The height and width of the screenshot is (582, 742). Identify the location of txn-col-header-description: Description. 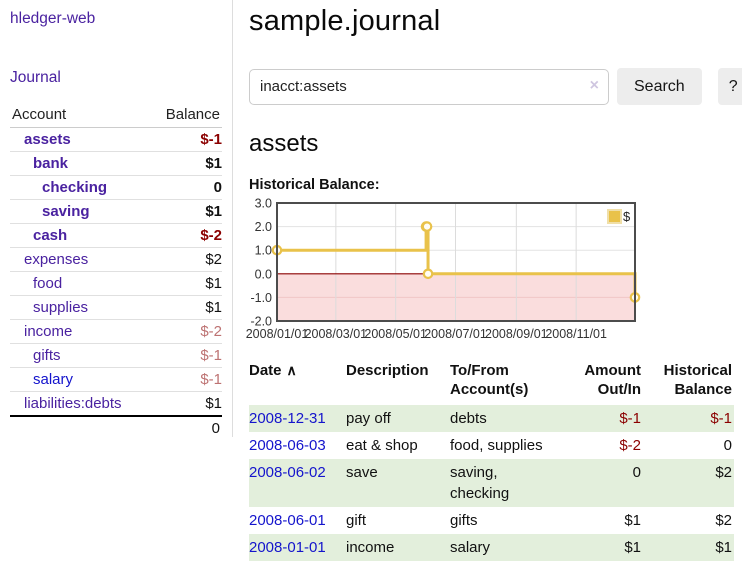
(398, 382).